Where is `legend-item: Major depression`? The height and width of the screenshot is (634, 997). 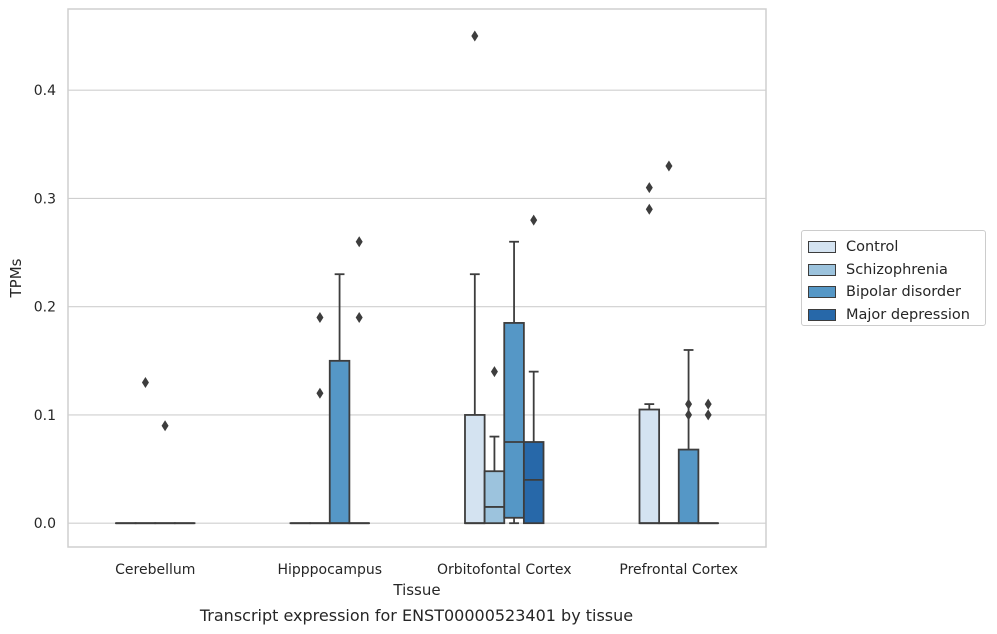
legend-item: Major depression is located at coordinates (896, 315).